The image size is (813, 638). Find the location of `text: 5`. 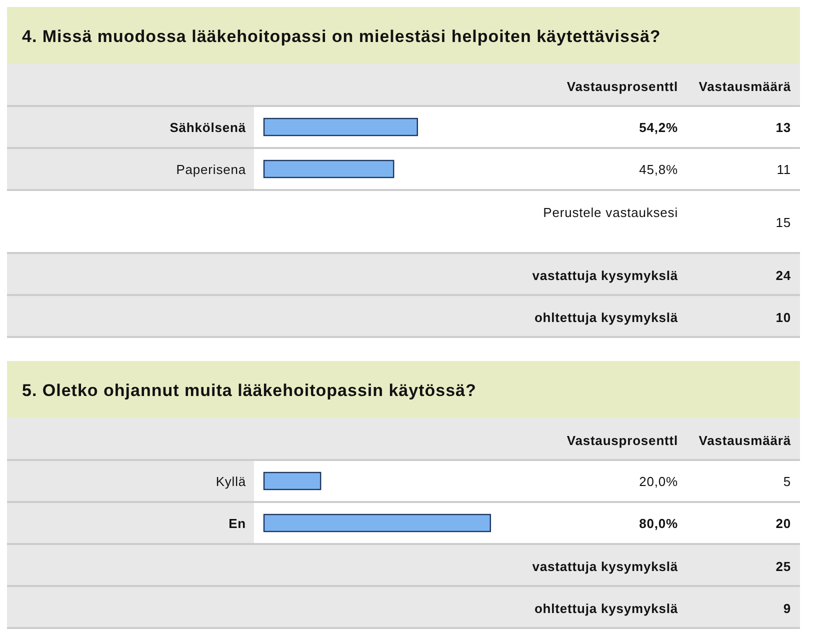

text: 5 is located at coordinates (787, 481).